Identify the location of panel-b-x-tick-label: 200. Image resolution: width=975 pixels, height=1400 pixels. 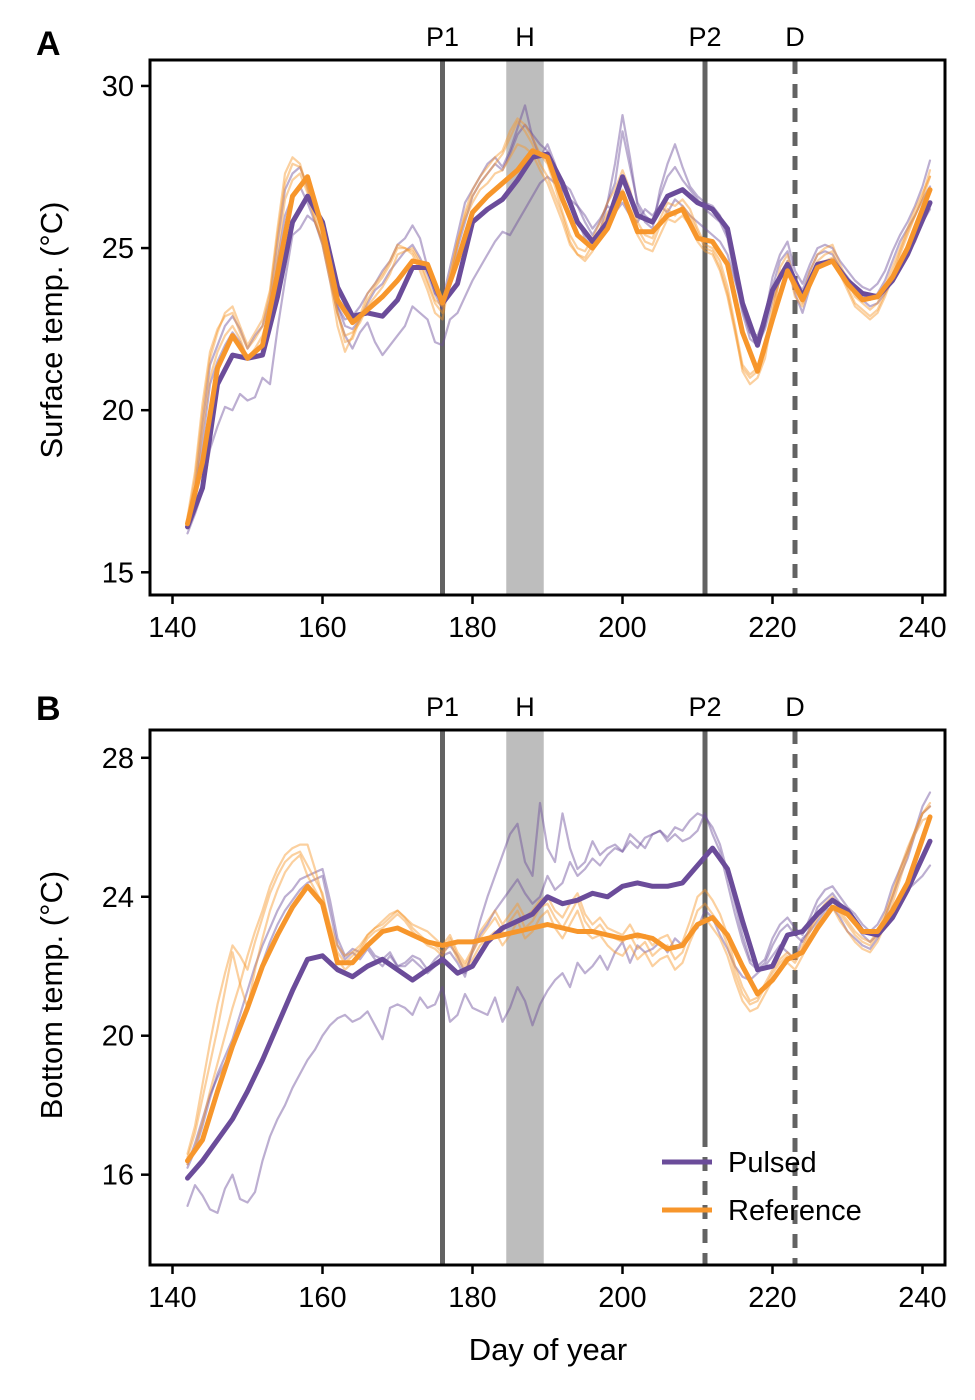
(622, 1298).